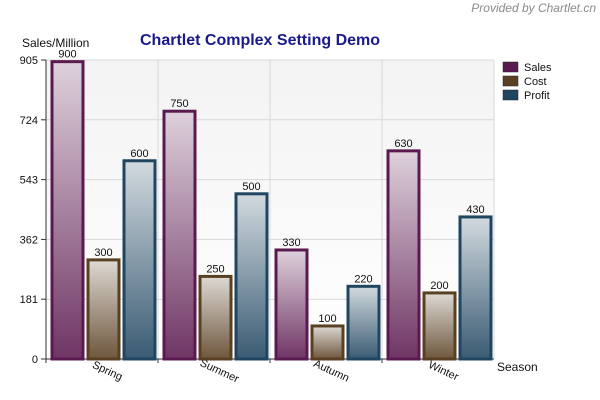 Image resolution: width=600 pixels, height=400 pixels. I want to click on bar-sales-autumn, so click(291, 304).